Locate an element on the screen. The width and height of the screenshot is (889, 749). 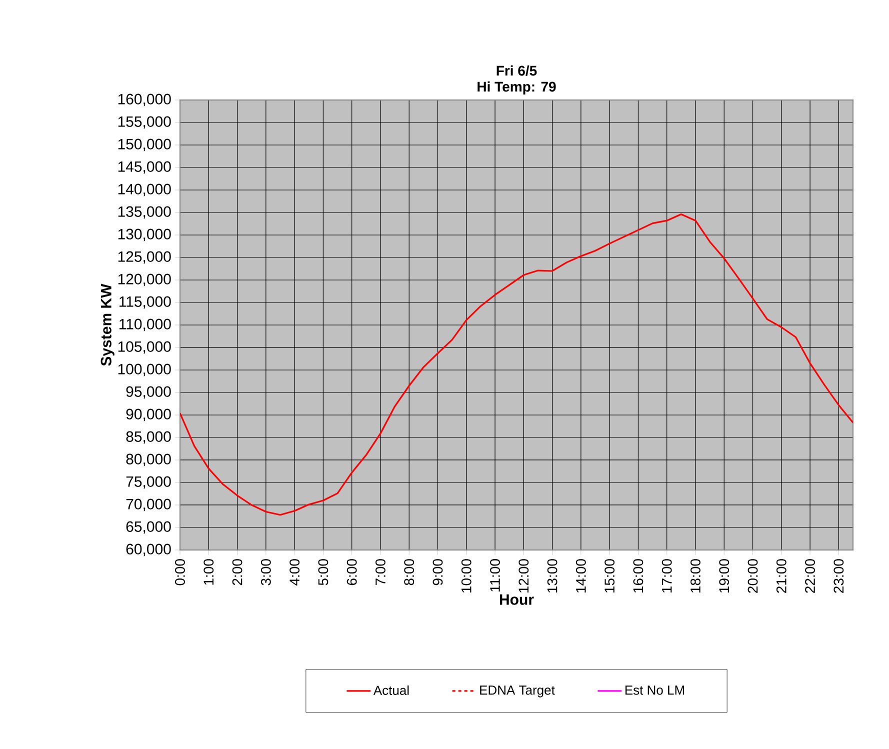
x-tick-label: 0:00 is located at coordinates (180, 572).